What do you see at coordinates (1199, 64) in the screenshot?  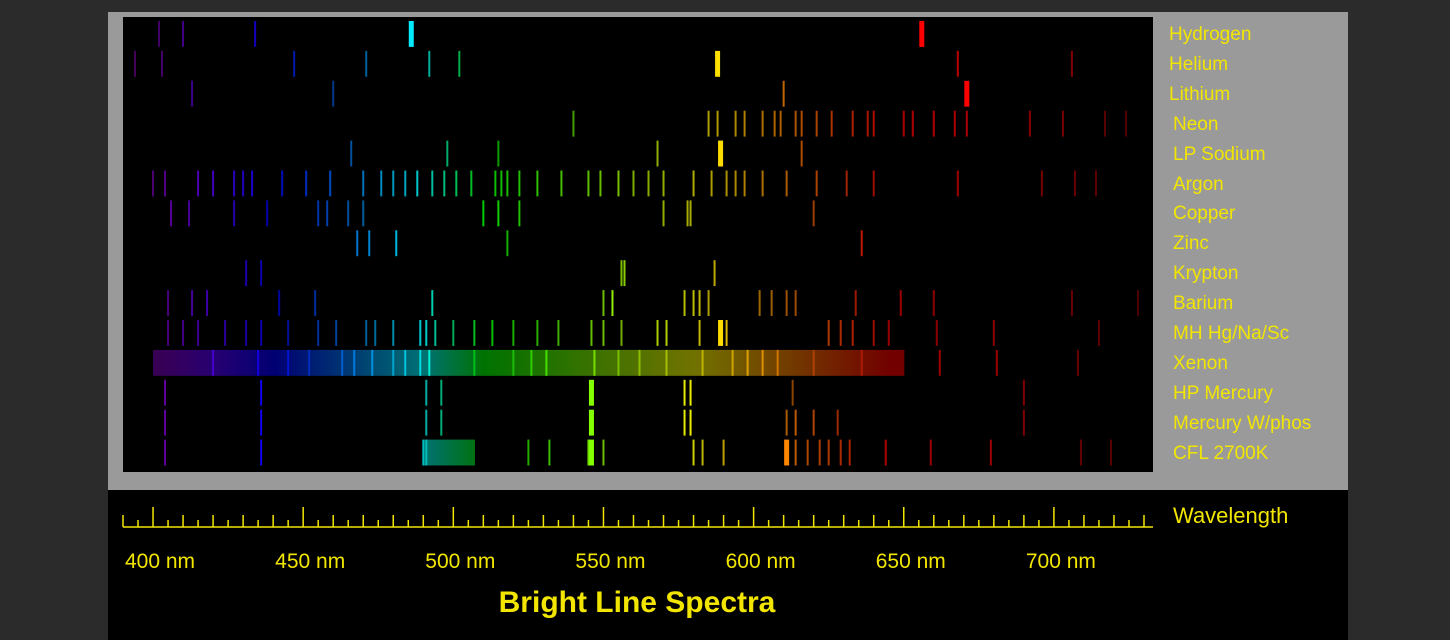 I see `legend-label: Helium` at bounding box center [1199, 64].